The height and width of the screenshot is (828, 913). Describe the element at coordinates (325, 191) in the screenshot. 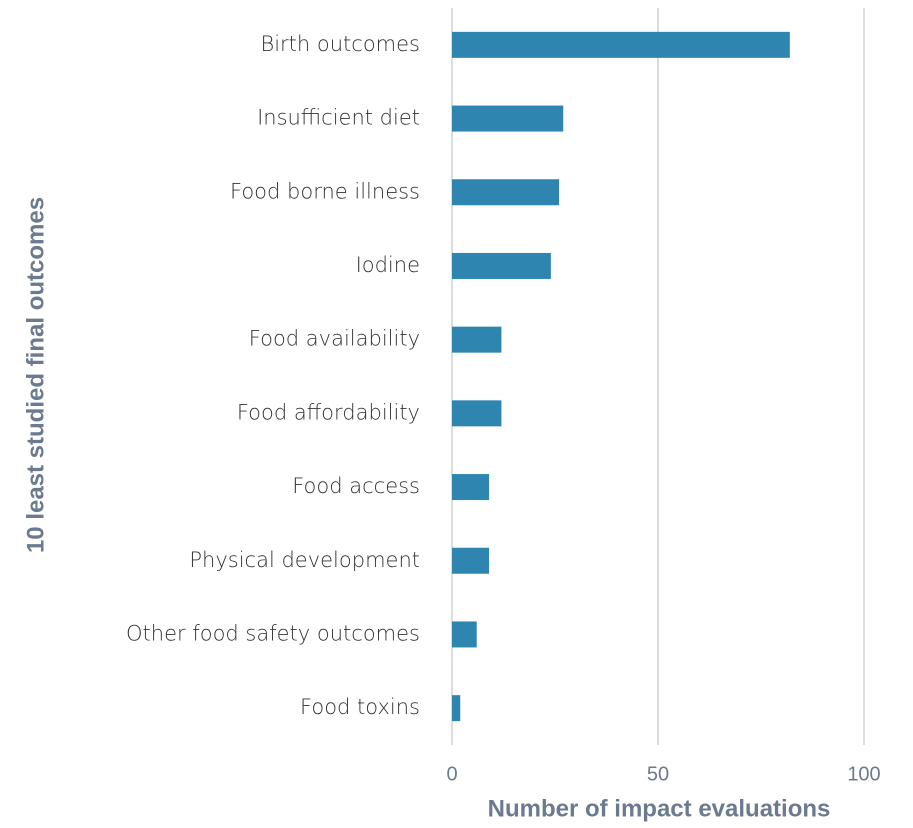

I see `y-tick-label: Food borne illness` at that location.